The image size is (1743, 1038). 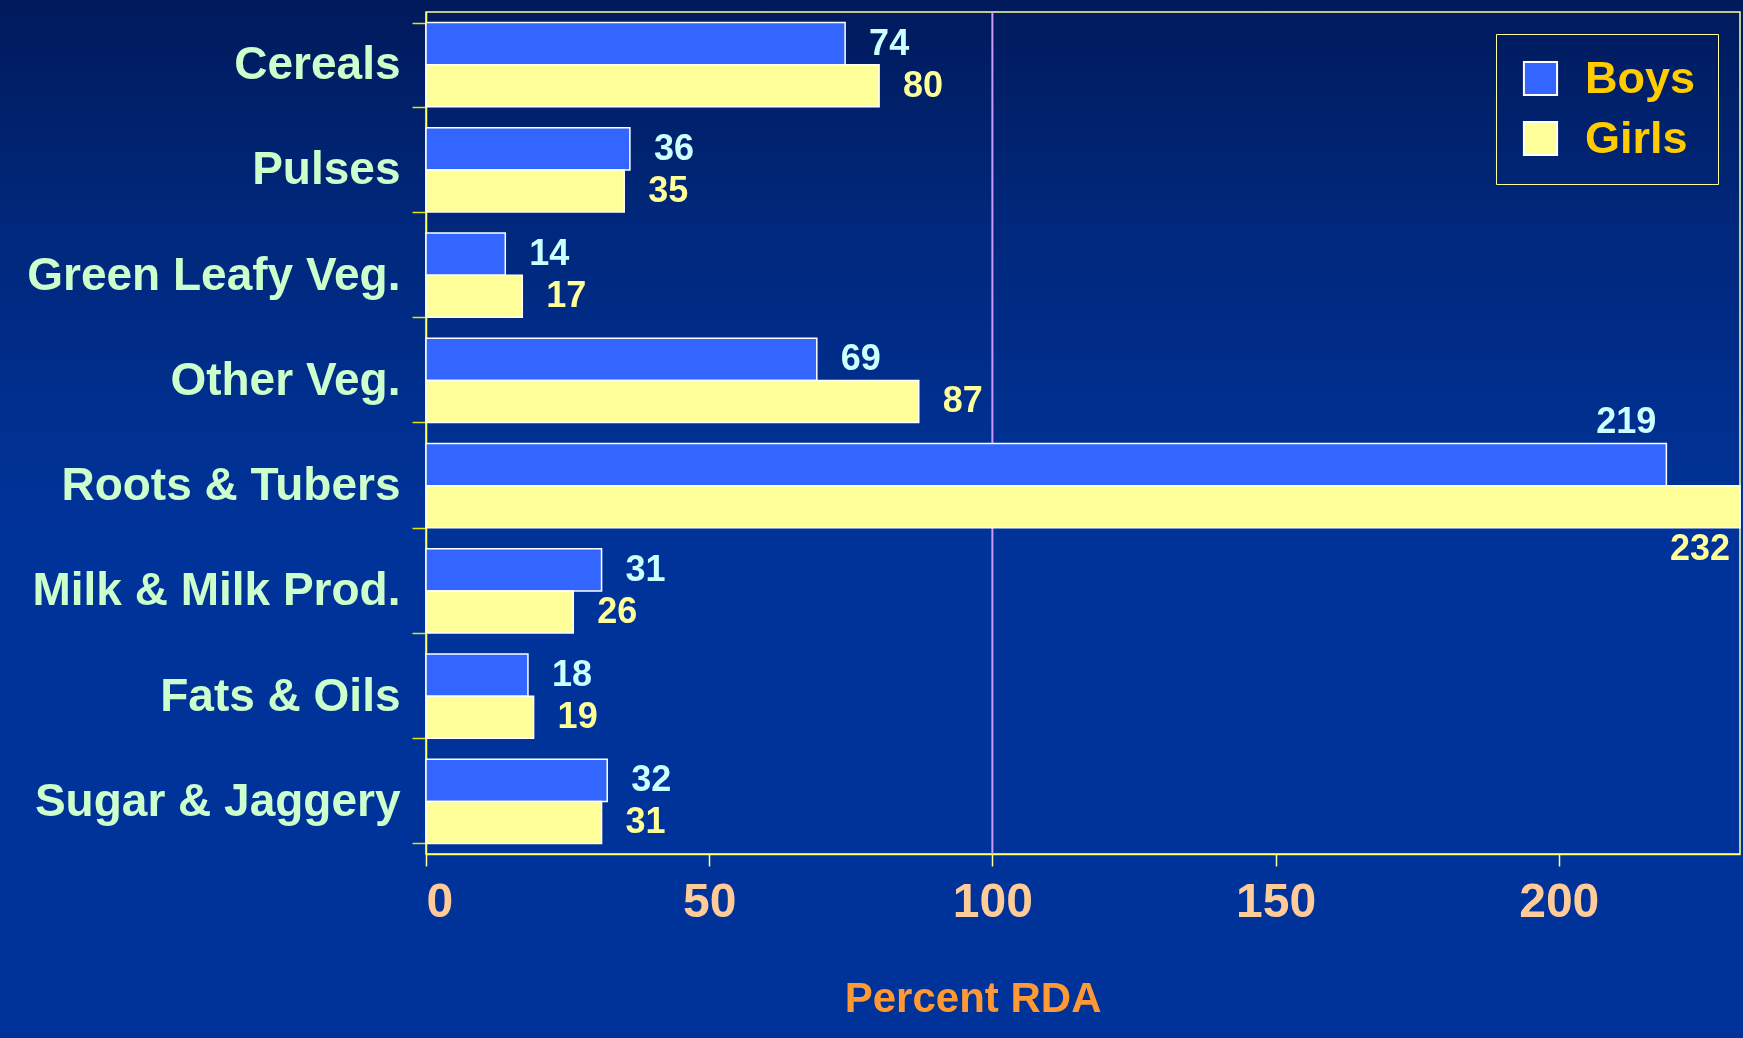 What do you see at coordinates (962, 400) in the screenshot?
I see `data-label: 87` at bounding box center [962, 400].